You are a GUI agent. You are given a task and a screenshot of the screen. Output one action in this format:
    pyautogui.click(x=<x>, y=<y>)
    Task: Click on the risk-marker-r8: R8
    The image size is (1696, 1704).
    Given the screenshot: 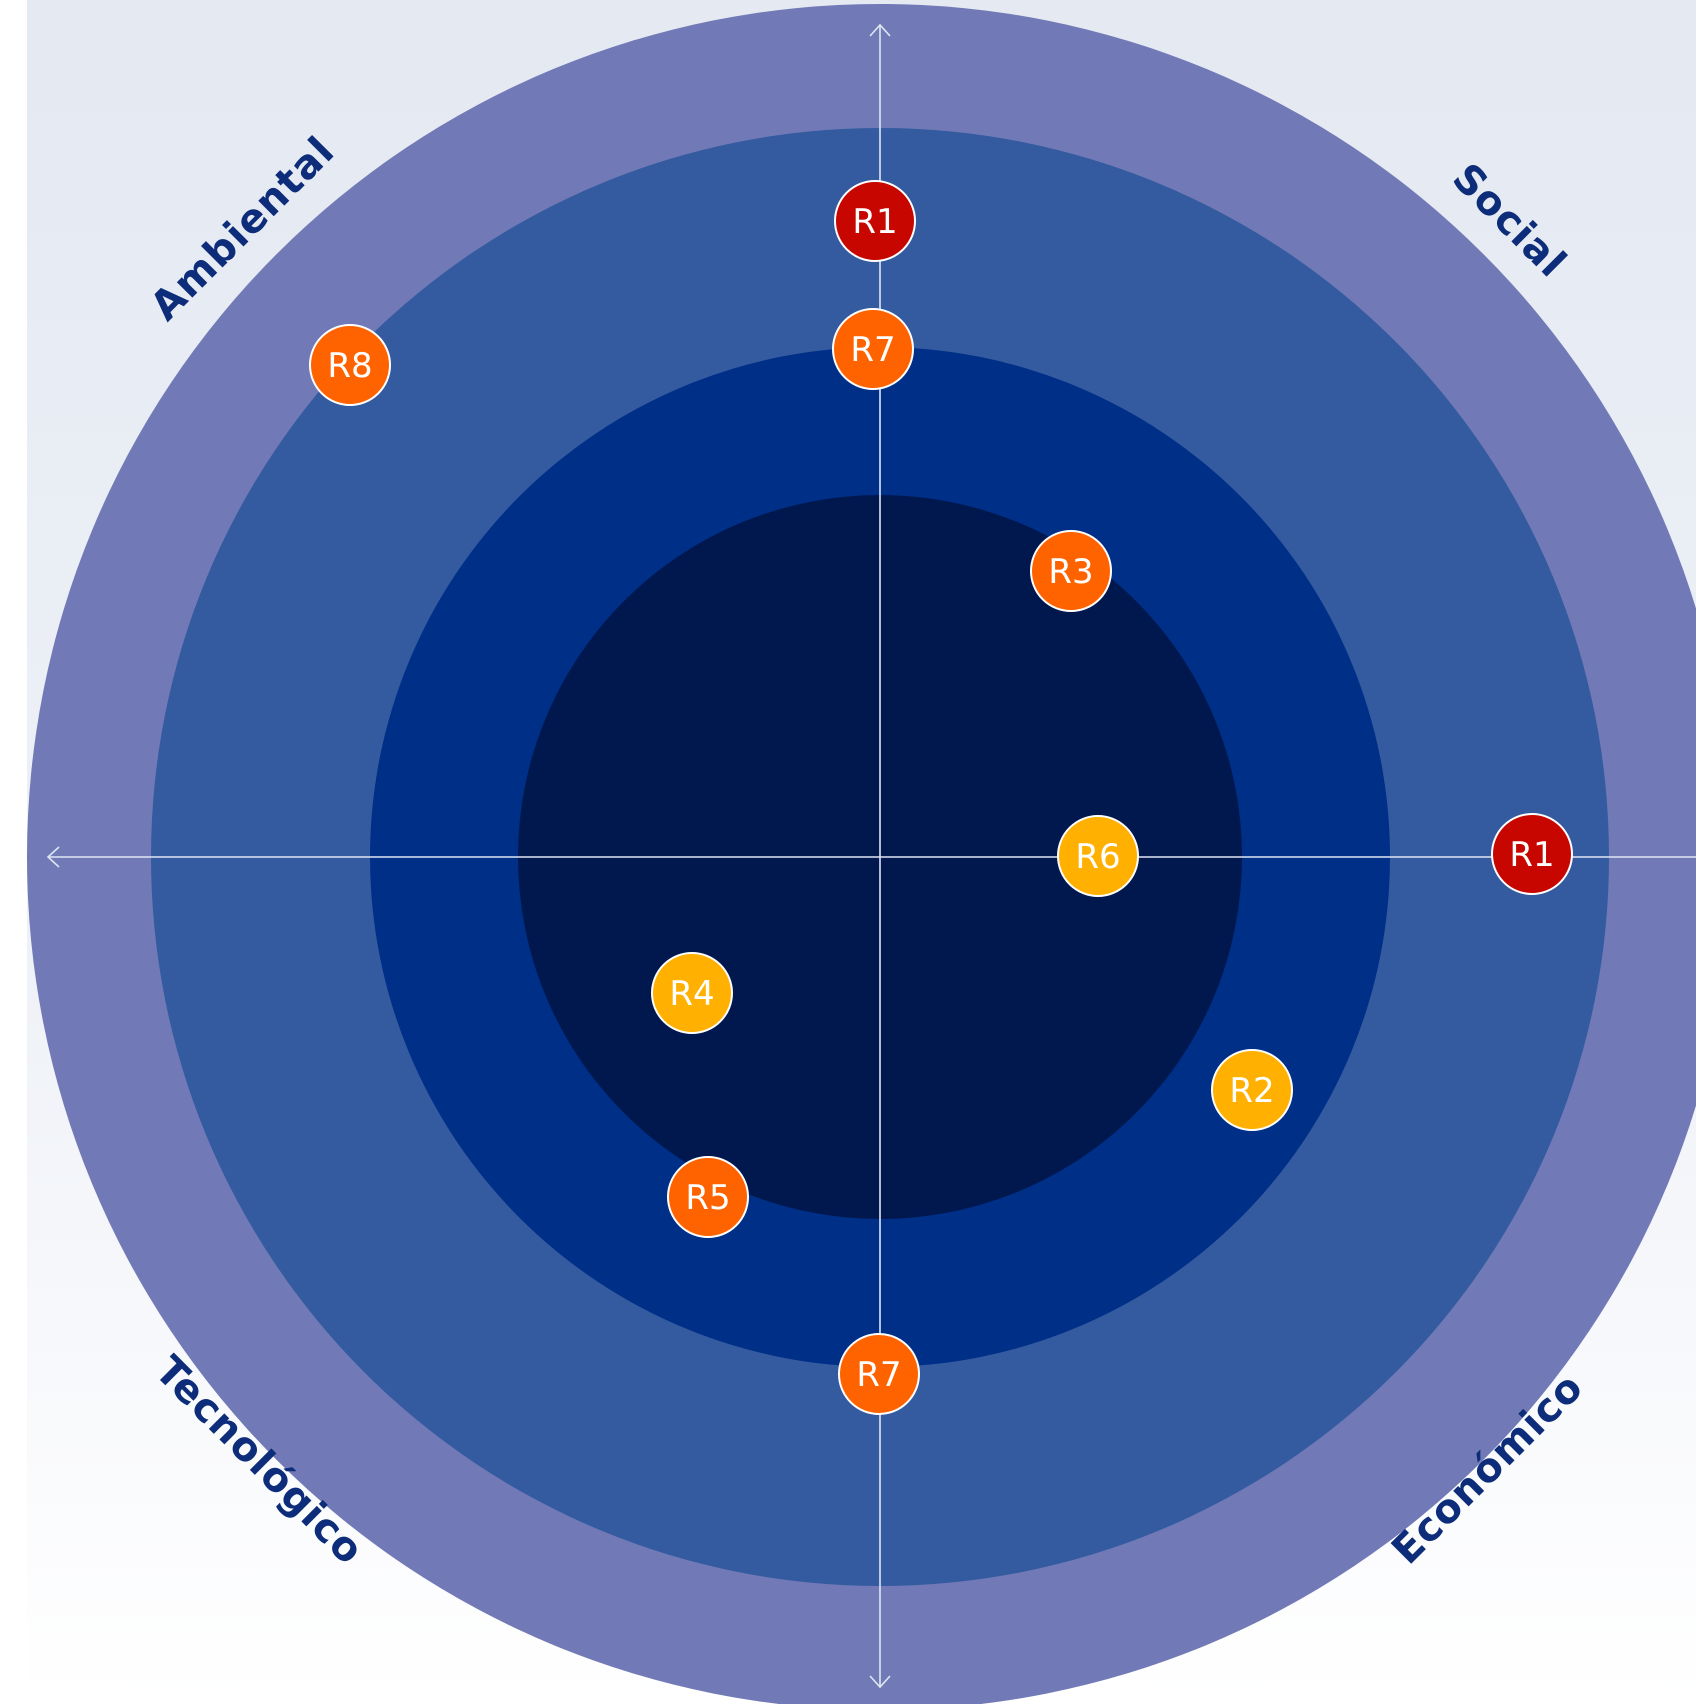 What is the action you would take?
    pyautogui.click(x=350, y=365)
    